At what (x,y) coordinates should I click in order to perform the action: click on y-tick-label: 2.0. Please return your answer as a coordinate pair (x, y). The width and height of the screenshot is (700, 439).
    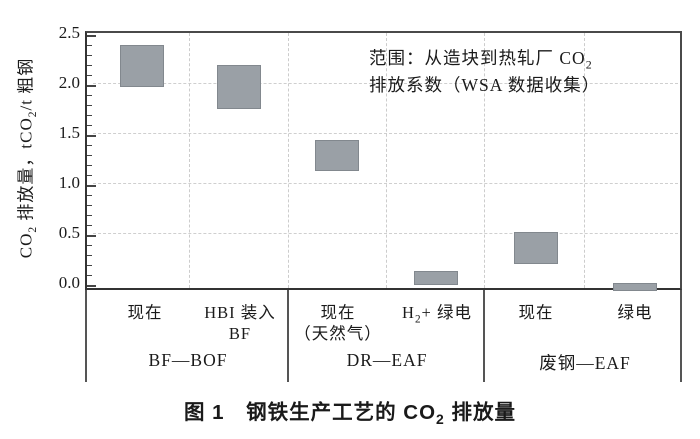
    Looking at the image, I should click on (69, 82).